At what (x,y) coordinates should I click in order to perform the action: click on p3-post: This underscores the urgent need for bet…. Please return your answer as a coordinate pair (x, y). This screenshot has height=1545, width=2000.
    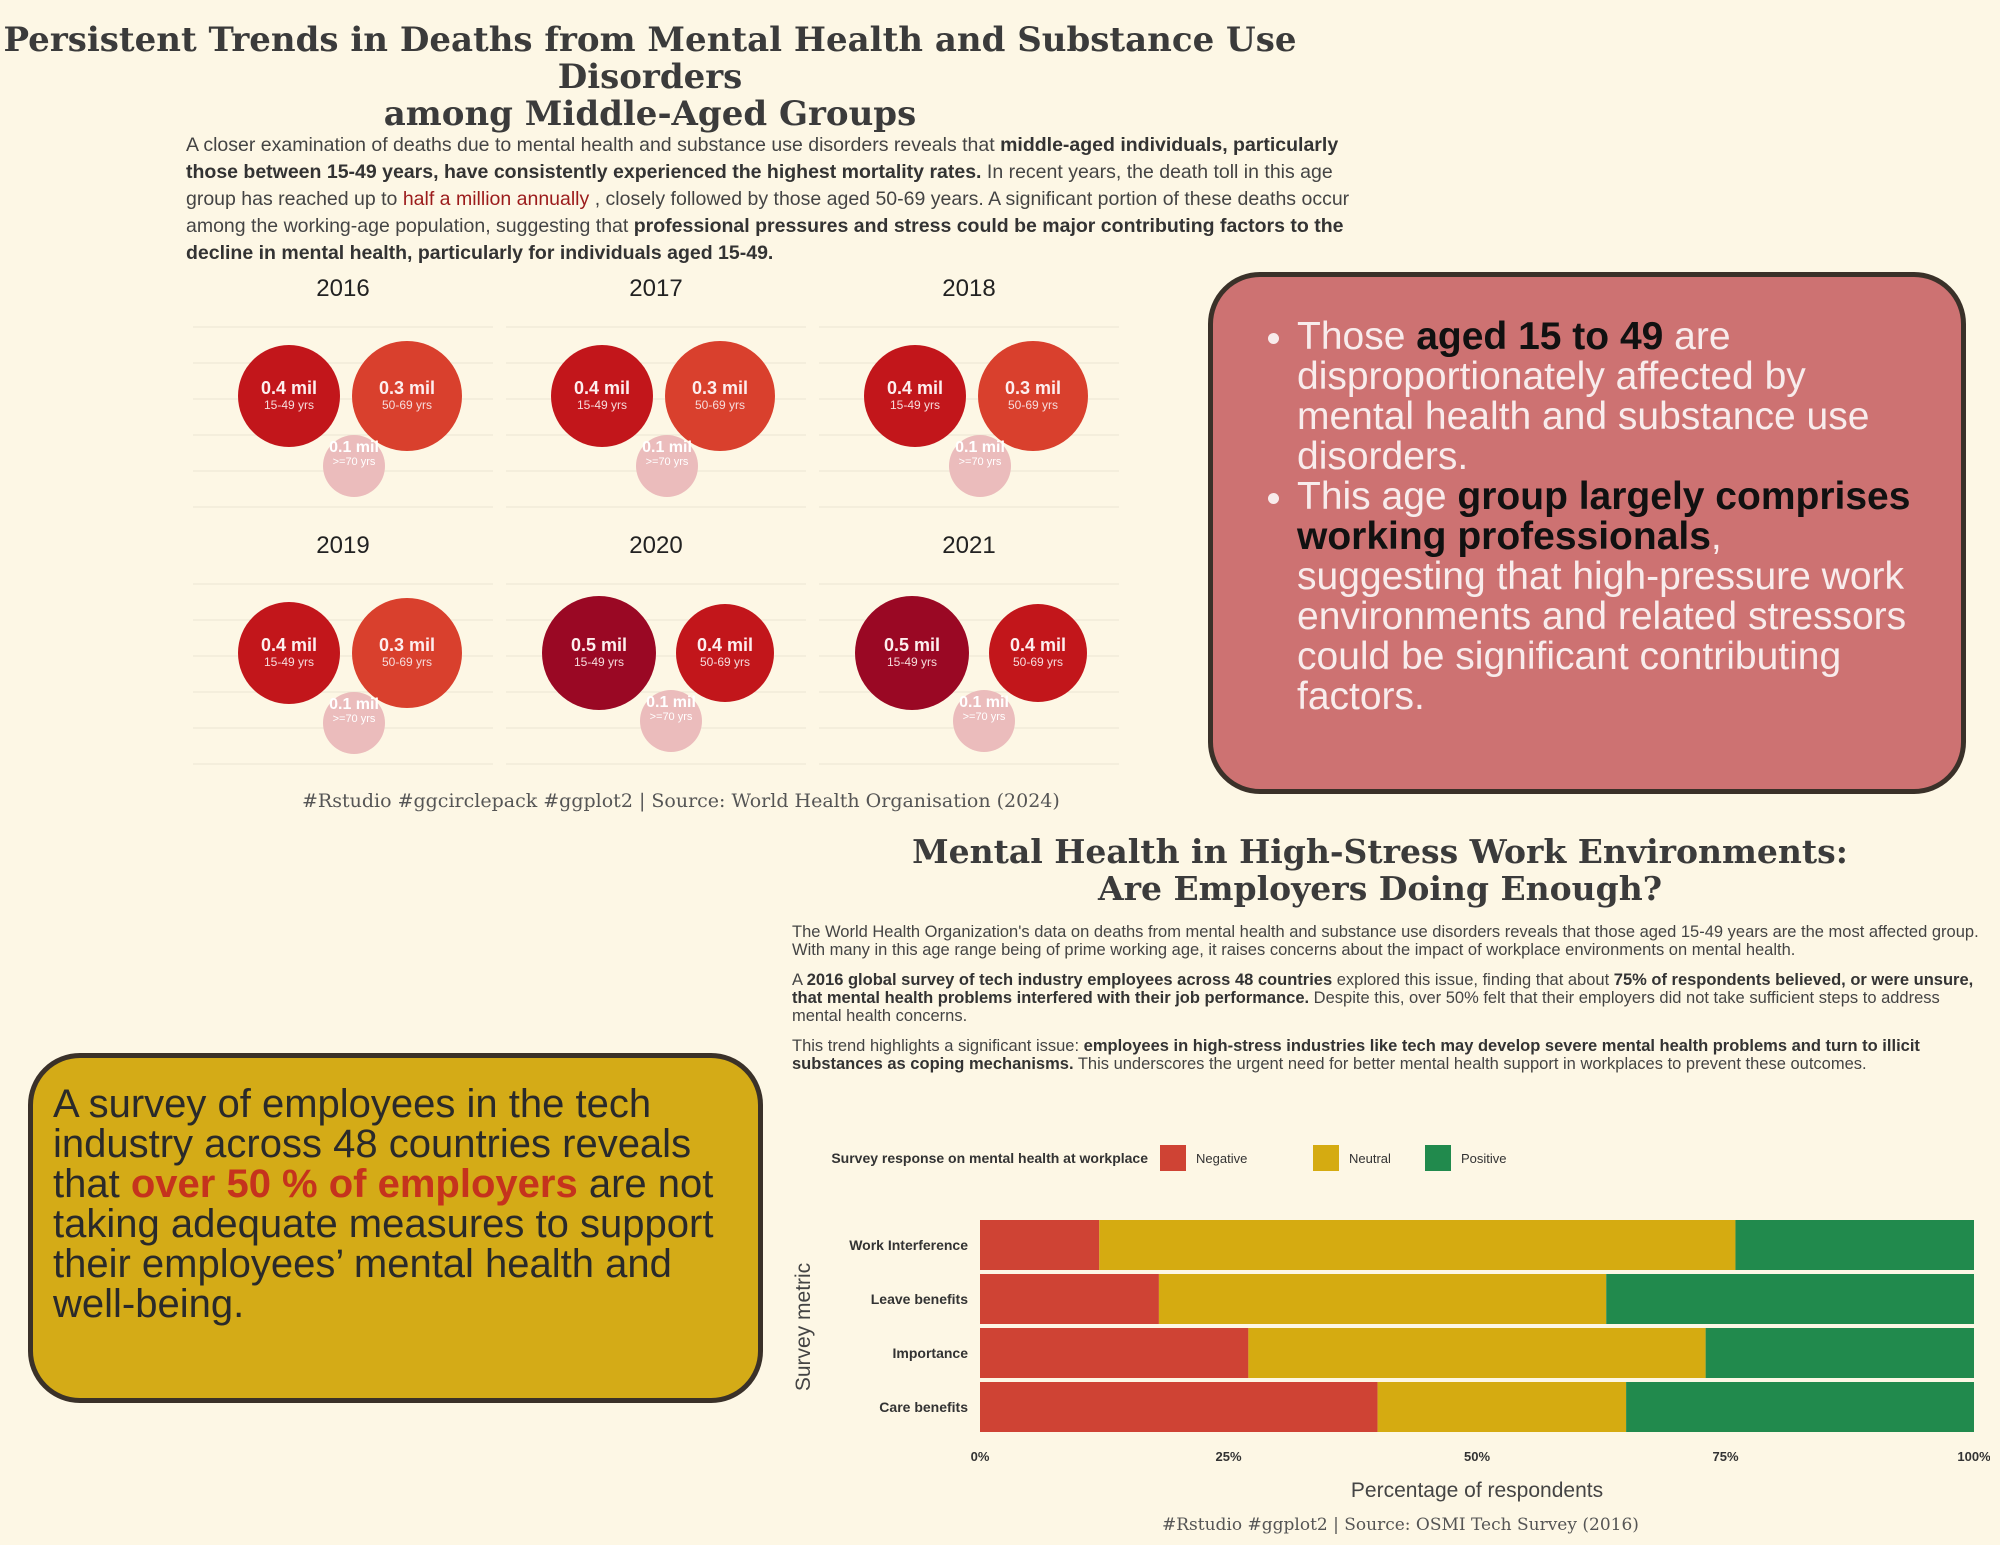
    Looking at the image, I should click on (1470, 1064).